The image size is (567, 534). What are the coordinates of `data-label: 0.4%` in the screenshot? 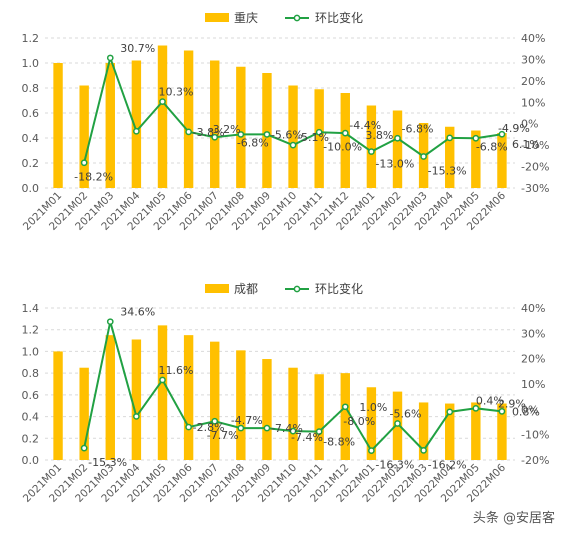 It's located at (490, 400).